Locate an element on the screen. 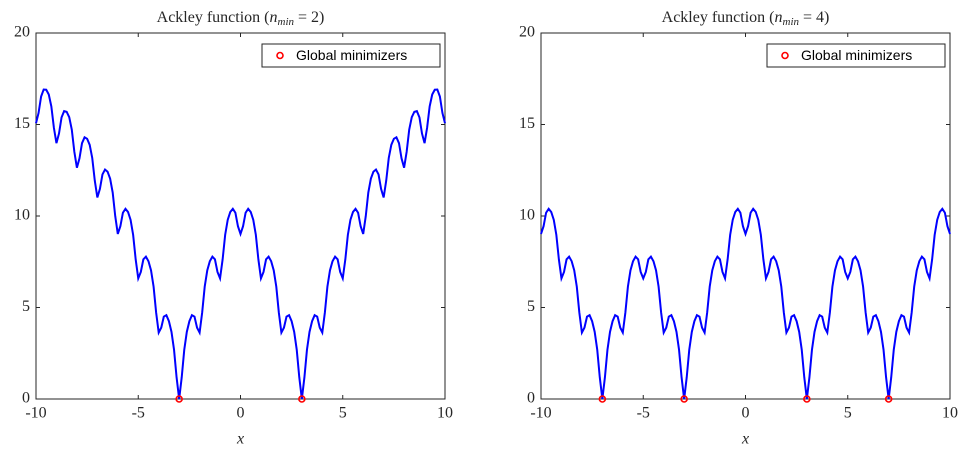 The image size is (963, 451). chart-title: Ackley function (nmin = 2) is located at coordinates (241, 18).